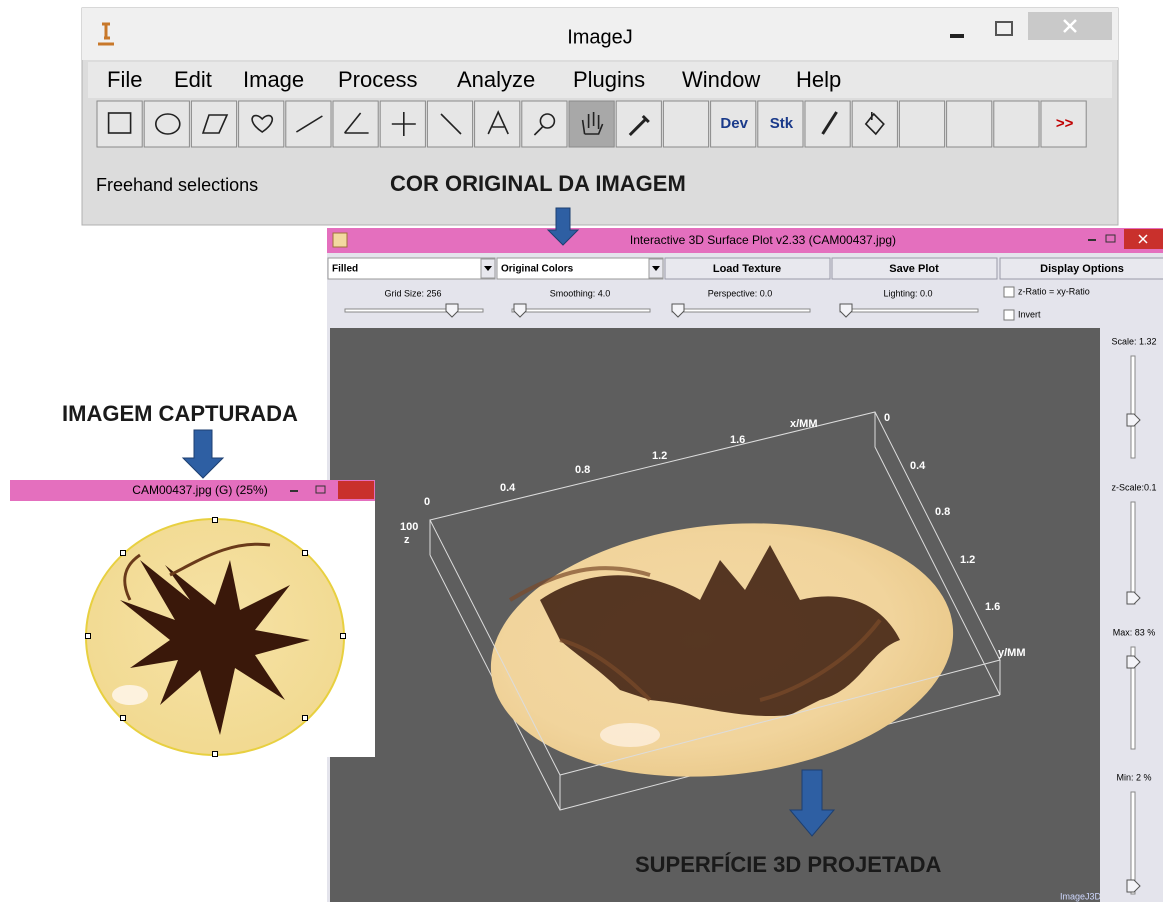 This screenshot has height=902, width=1163. I want to click on status-text: Freehand selections, so click(177, 185).